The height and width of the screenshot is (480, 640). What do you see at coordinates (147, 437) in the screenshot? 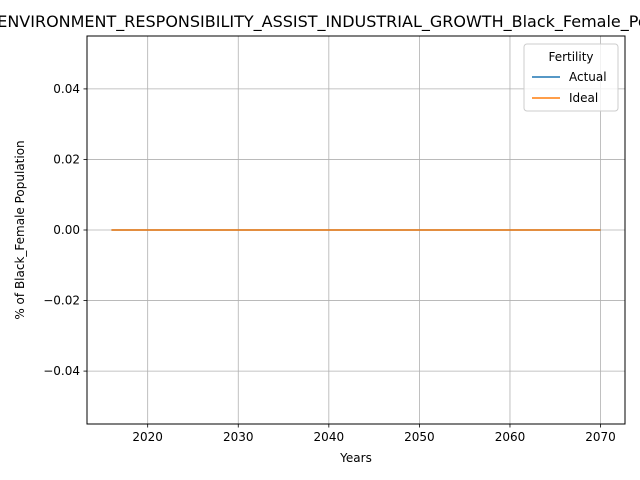
I see `x-tick-label: 2020` at bounding box center [147, 437].